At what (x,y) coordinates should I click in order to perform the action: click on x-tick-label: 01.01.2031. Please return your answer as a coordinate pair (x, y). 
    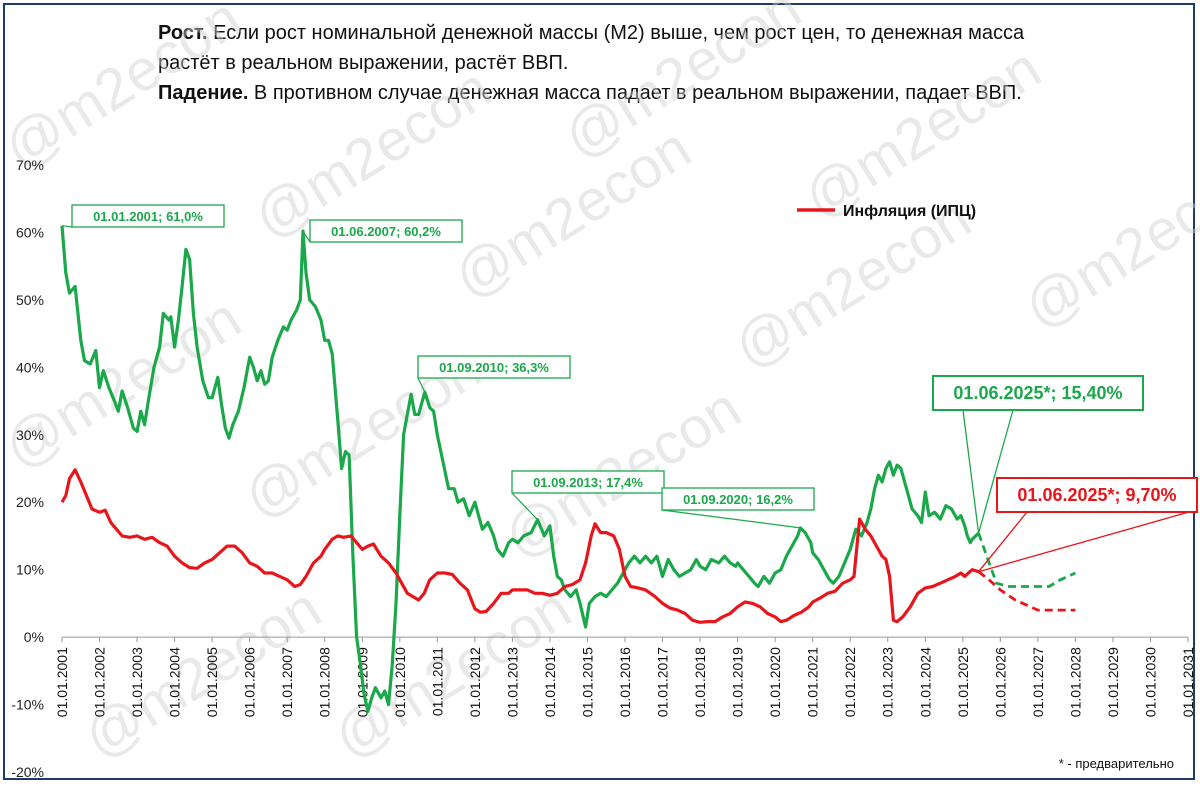
    Looking at the image, I should click on (1188, 682).